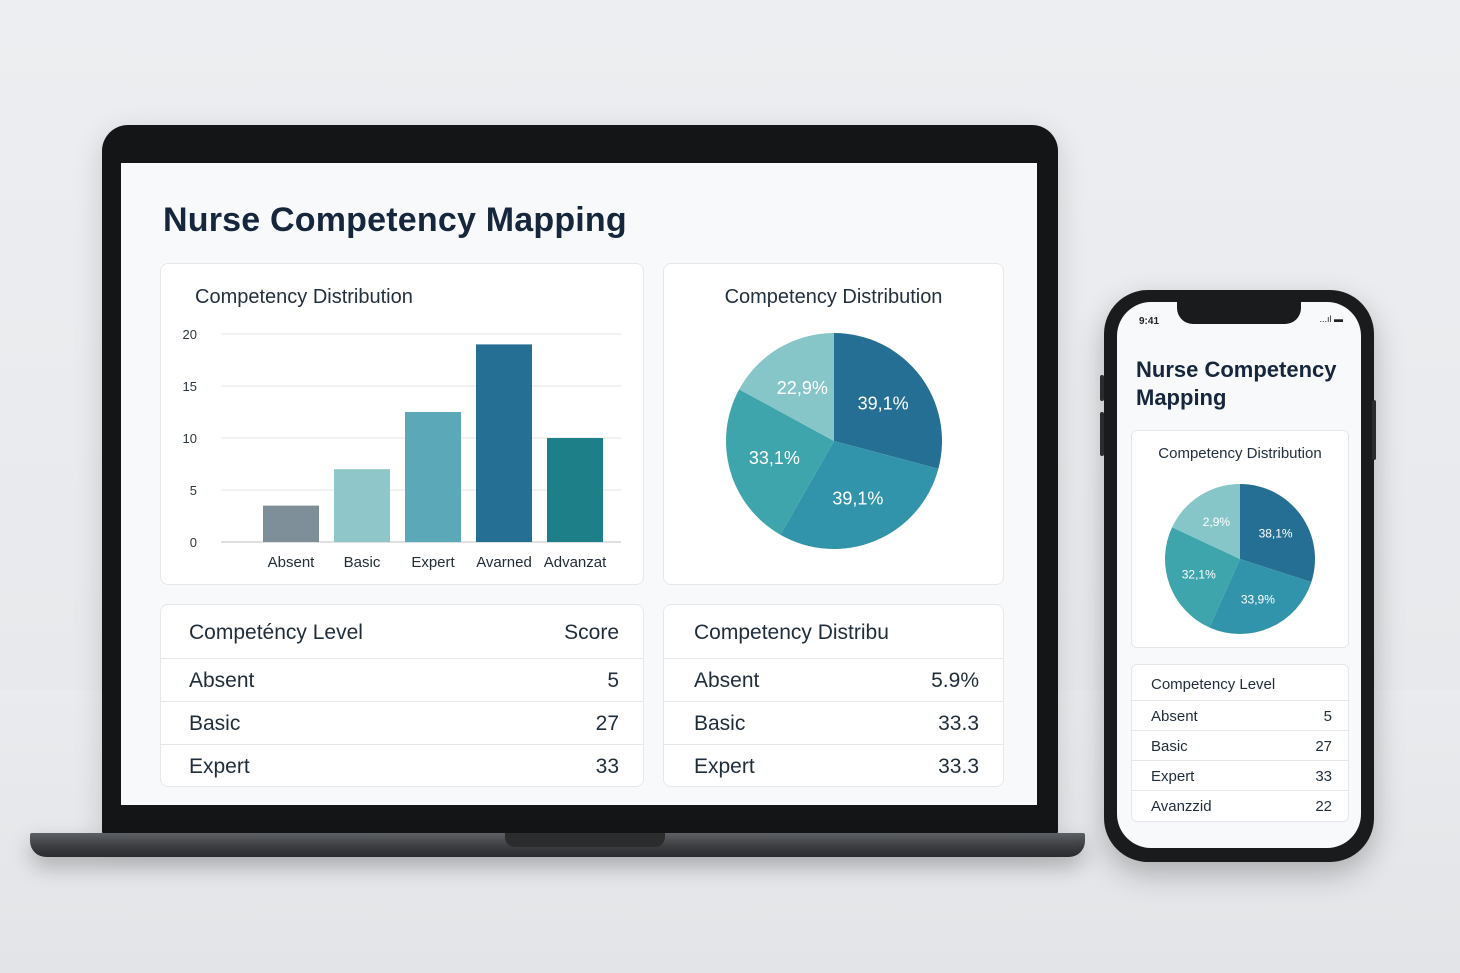  Describe the element at coordinates (1239, 313) in the screenshot. I see `phone-notch` at that location.